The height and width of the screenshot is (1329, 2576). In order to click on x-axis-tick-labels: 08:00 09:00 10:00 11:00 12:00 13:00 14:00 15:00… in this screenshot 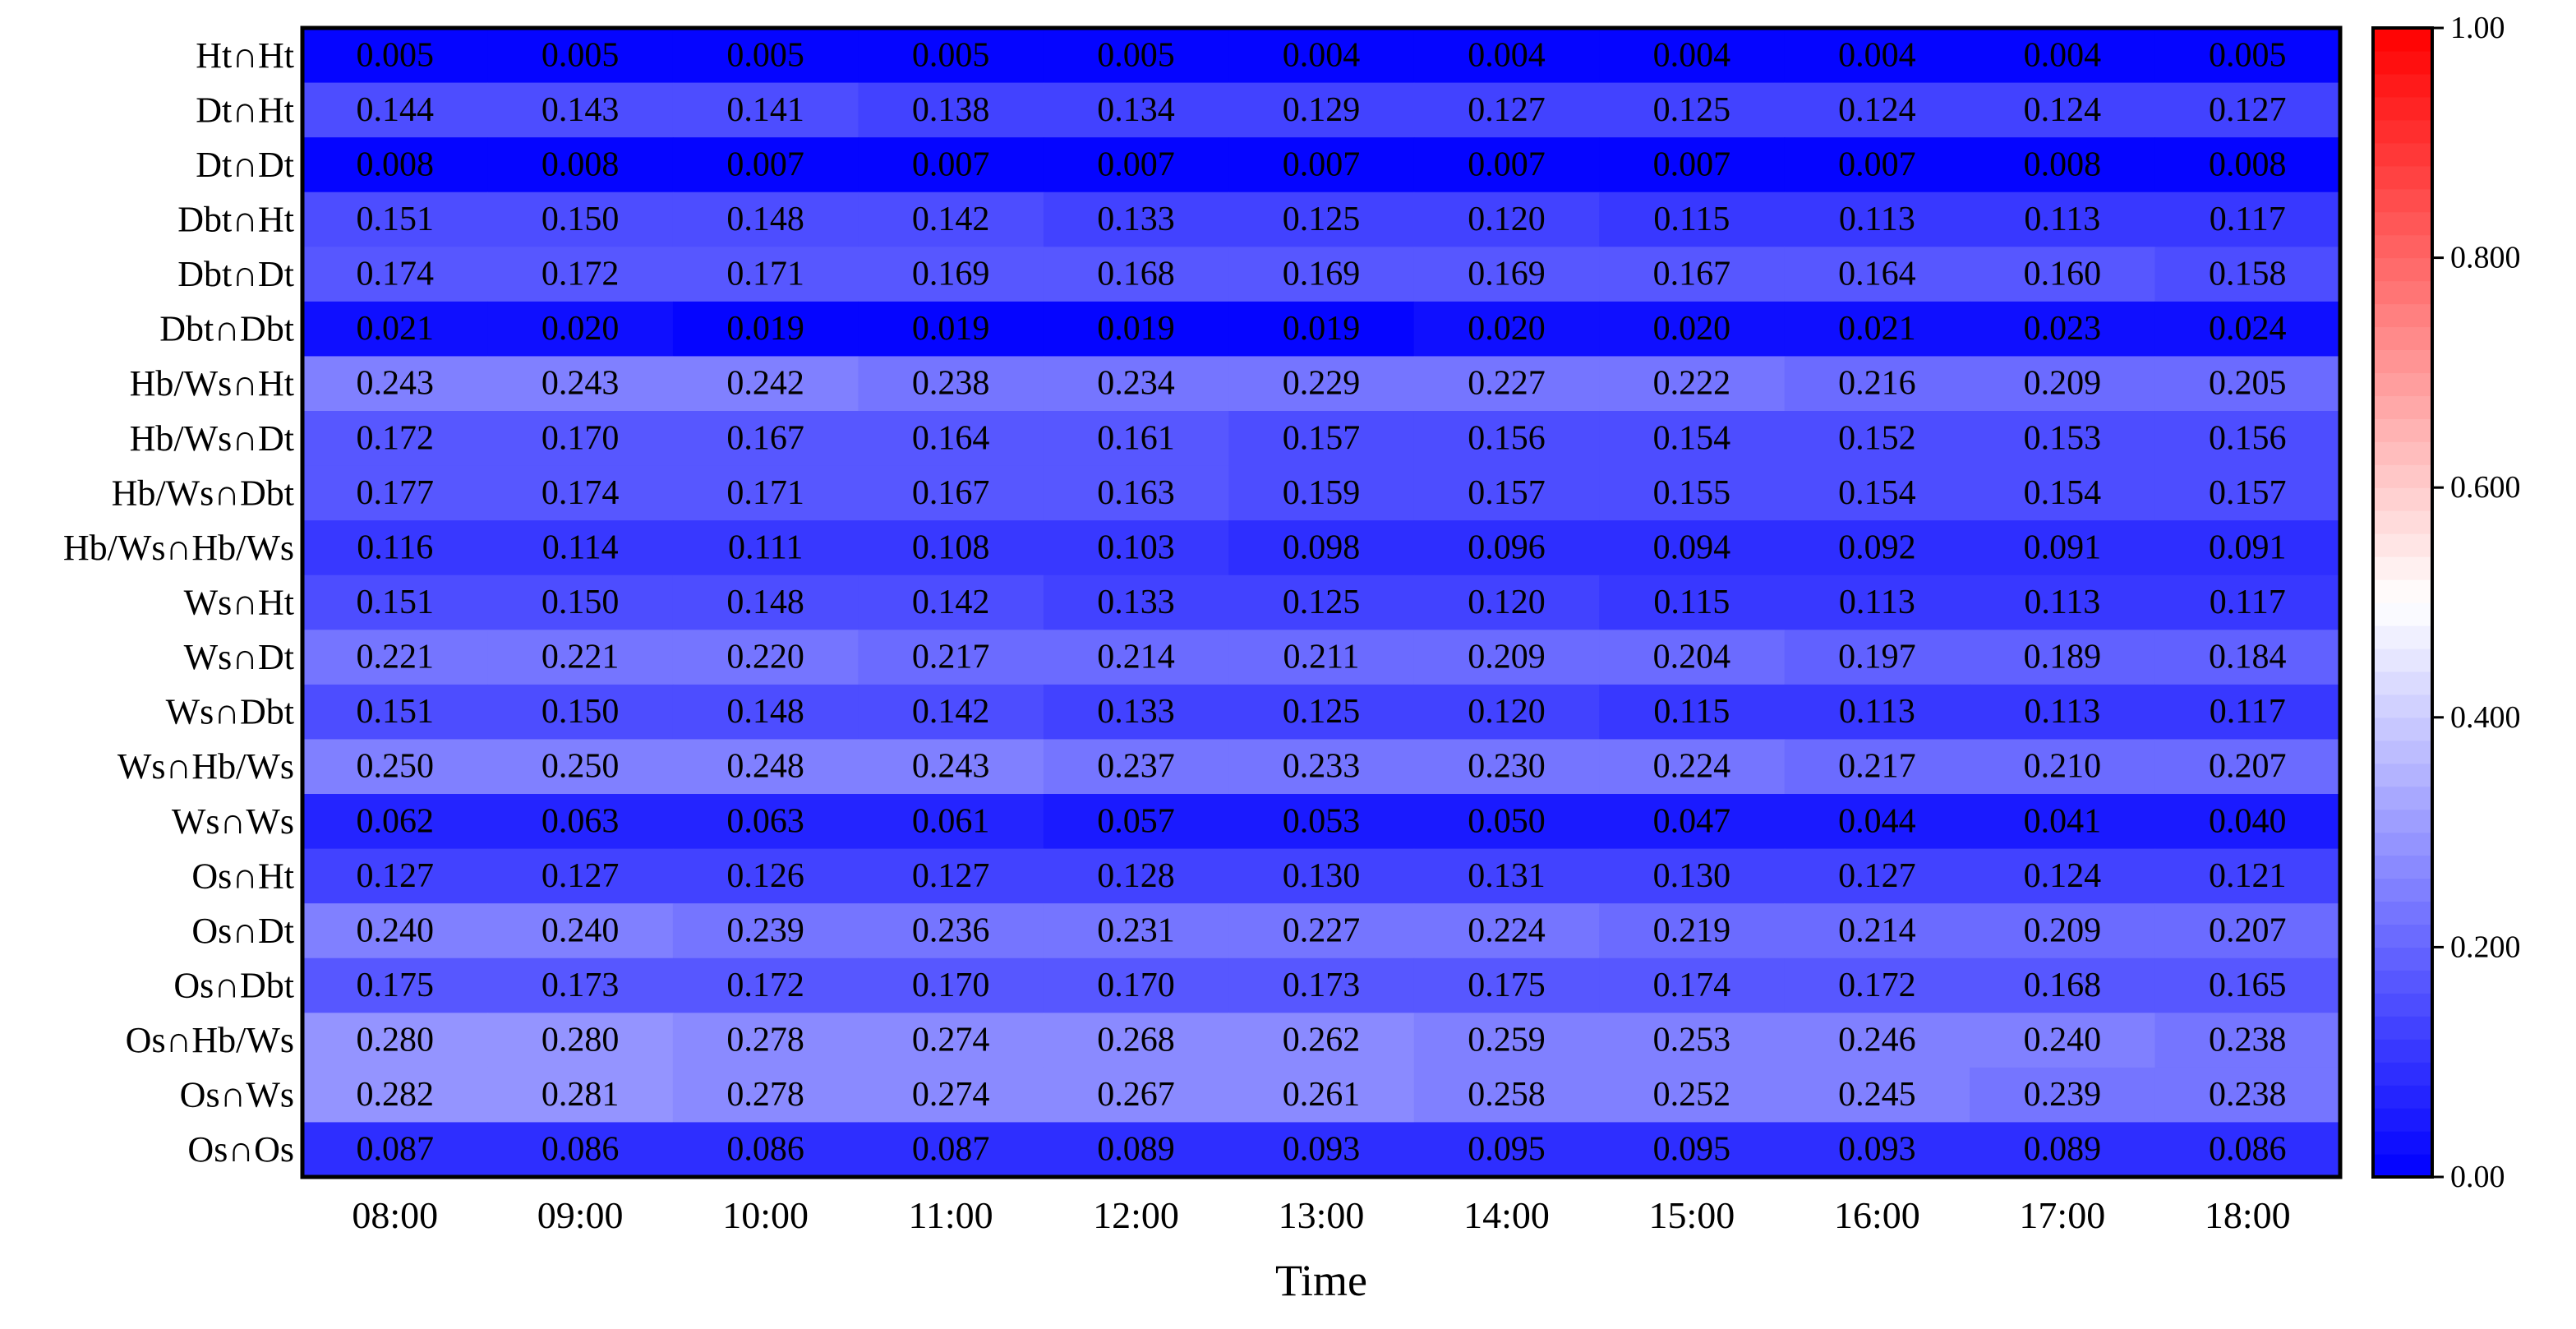, I will do `click(1321, 1215)`.